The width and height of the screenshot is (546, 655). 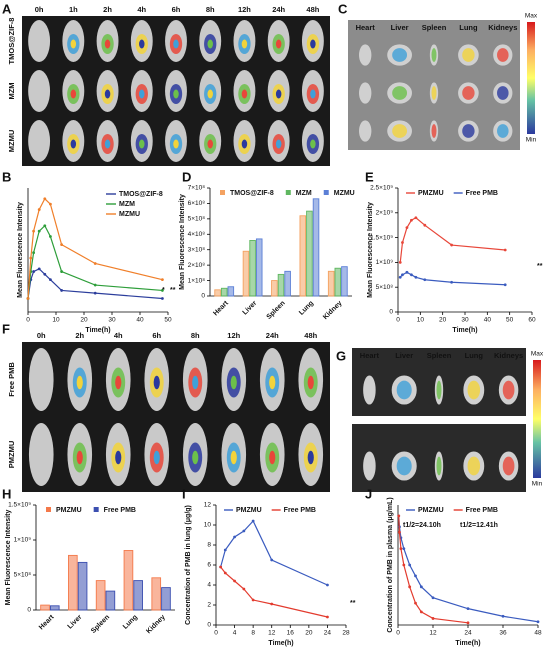 I want to click on panel-letter: A, so click(x=7, y=8).